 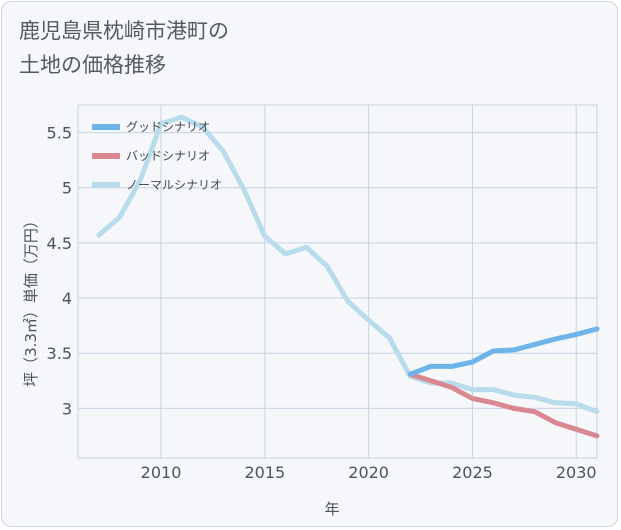 I want to click on x-tick-label: 2010, so click(x=161, y=472).